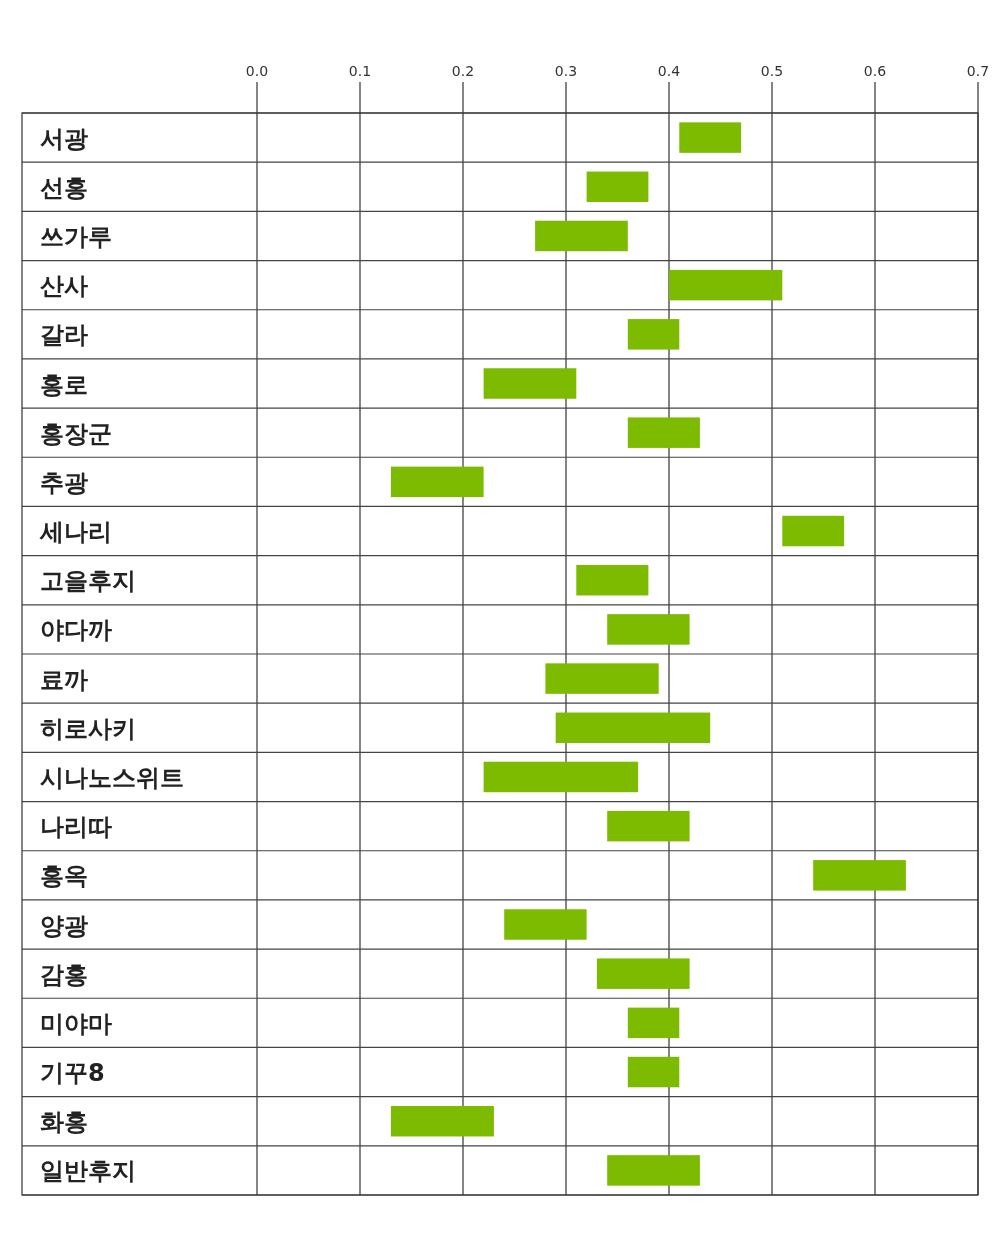  I want to click on x-tick-label: 0.5, so click(772, 71).